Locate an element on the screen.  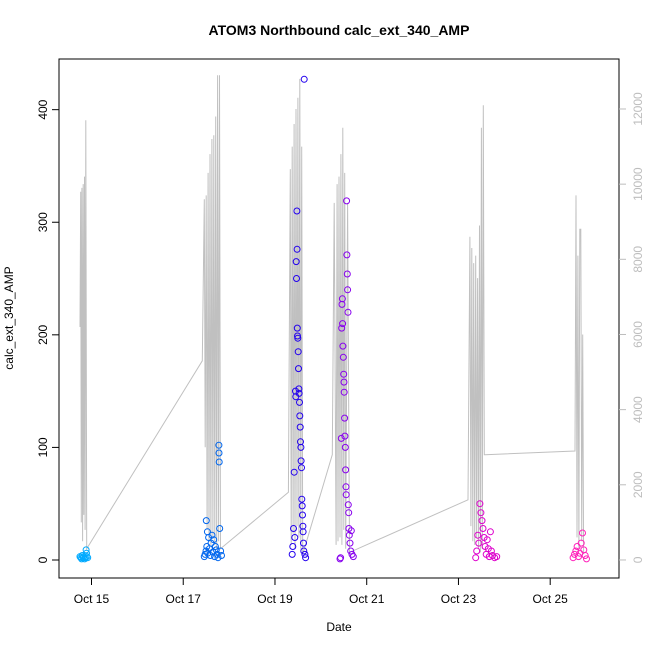
x-axis: Oct 15 Oct 17 Oct 19 Oct 21 Oct 23 Oct 25 is located at coordinates (321, 592).